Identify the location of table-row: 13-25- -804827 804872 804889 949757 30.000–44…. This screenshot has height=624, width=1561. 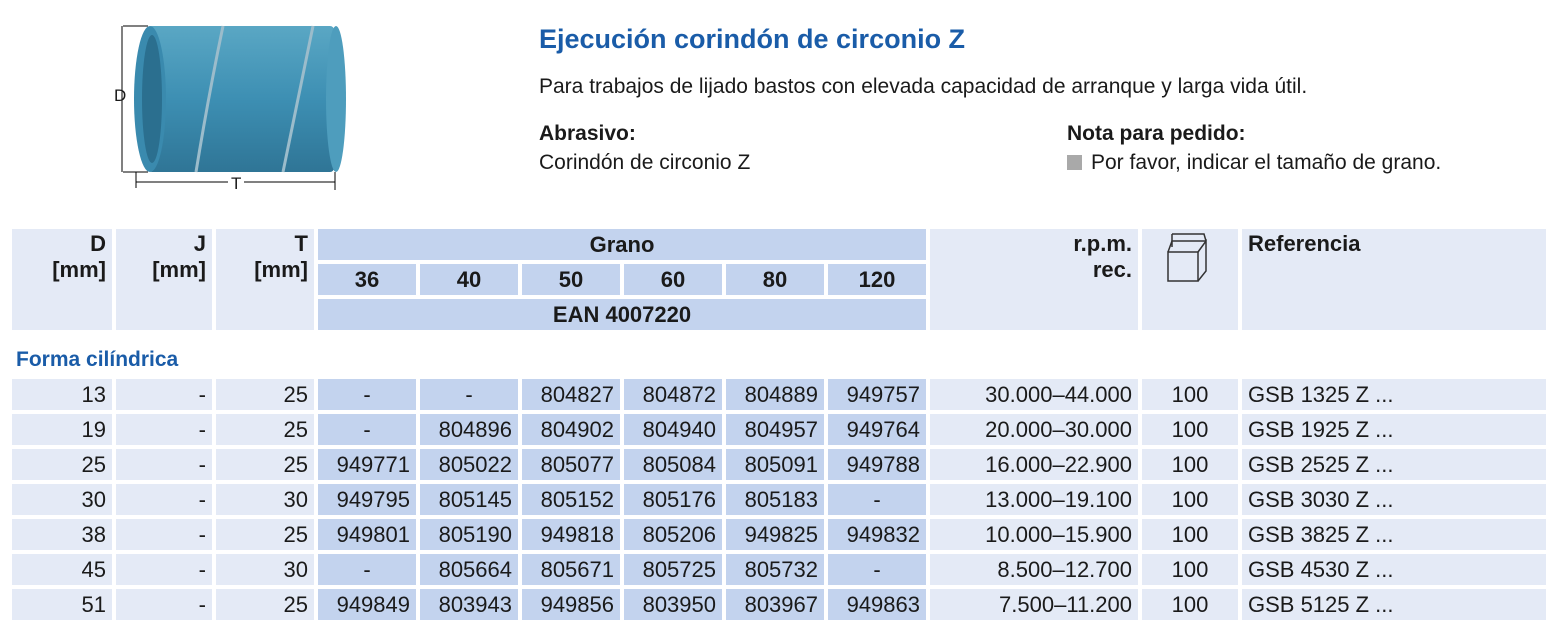
(779, 394).